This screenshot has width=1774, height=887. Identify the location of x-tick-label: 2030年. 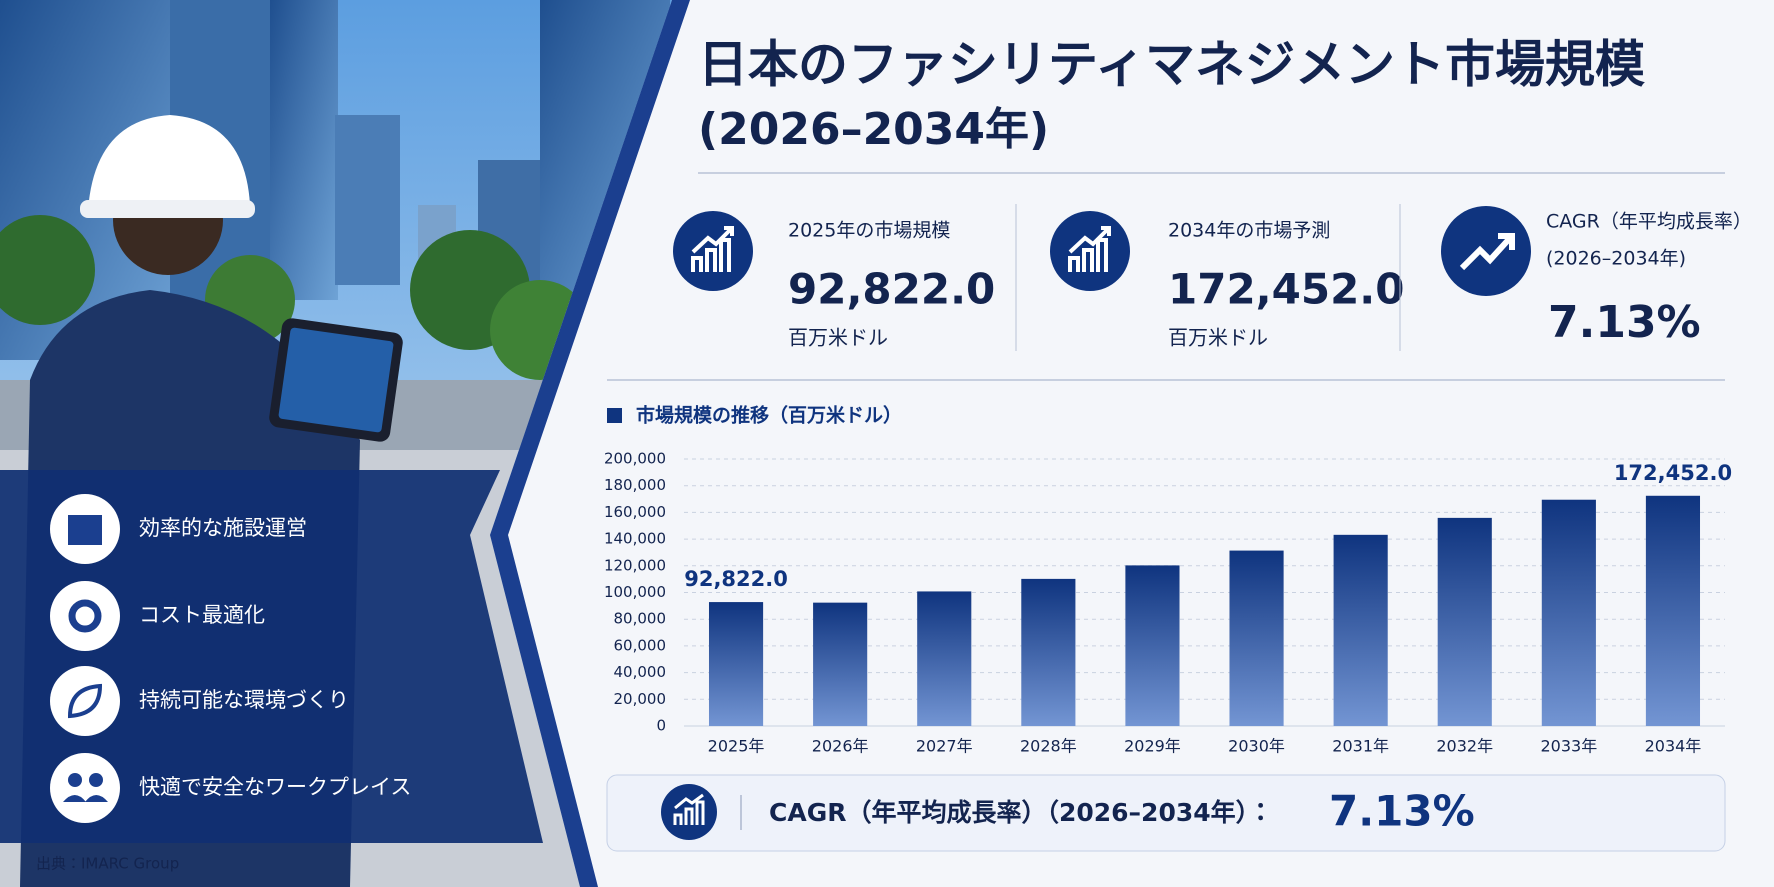
(1256, 746).